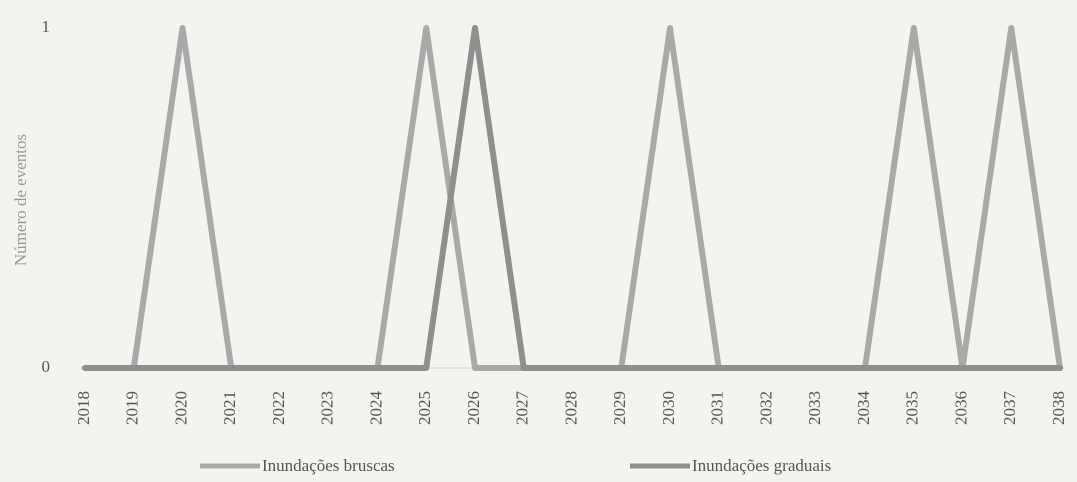 The height and width of the screenshot is (482, 1077). Describe the element at coordinates (1009, 408) in the screenshot. I see `x-tick-label: 2037` at that location.